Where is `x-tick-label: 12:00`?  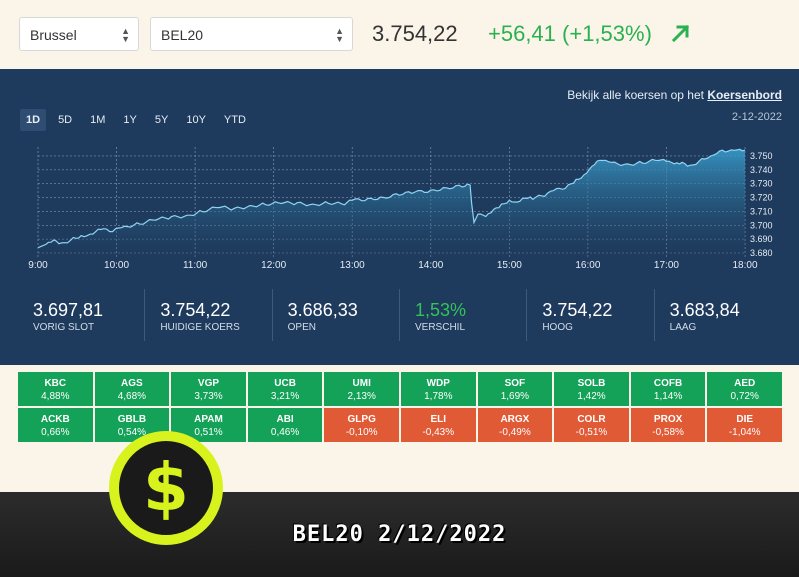 x-tick-label: 12:00 is located at coordinates (273, 265).